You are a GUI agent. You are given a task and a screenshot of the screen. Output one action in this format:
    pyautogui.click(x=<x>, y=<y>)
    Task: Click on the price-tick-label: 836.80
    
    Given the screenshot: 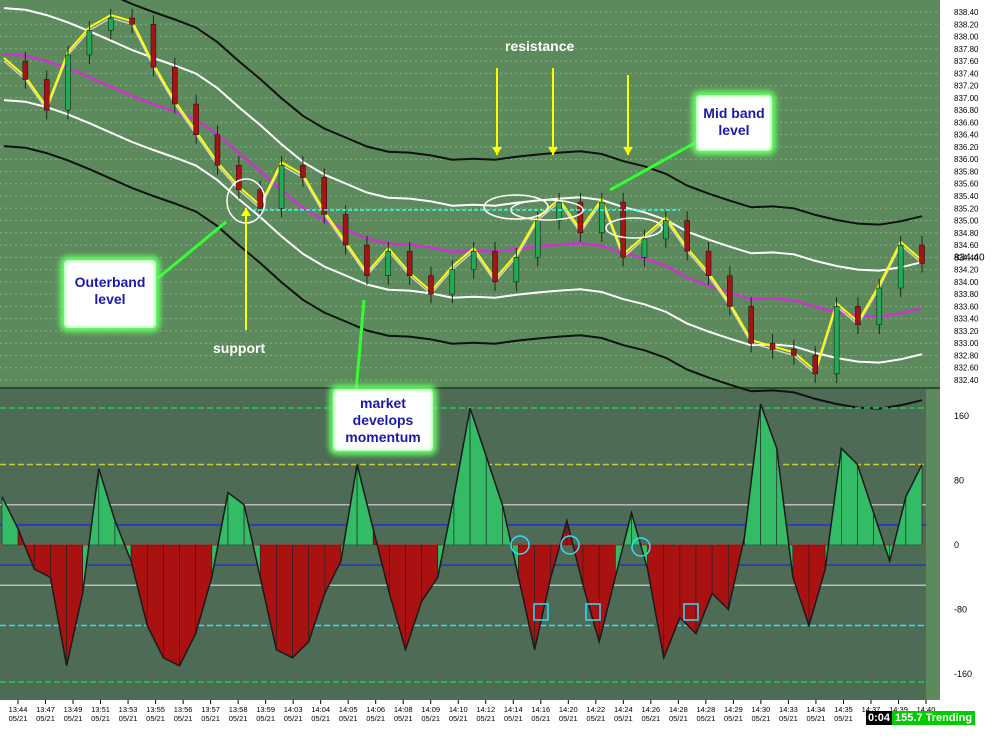 What is the action you would take?
    pyautogui.click(x=966, y=110)
    